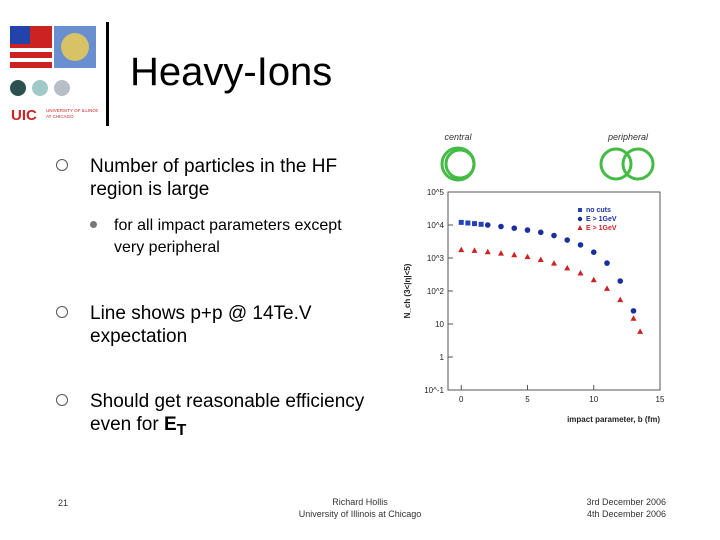  What do you see at coordinates (63, 503) in the screenshot?
I see `page-number: 21` at bounding box center [63, 503].